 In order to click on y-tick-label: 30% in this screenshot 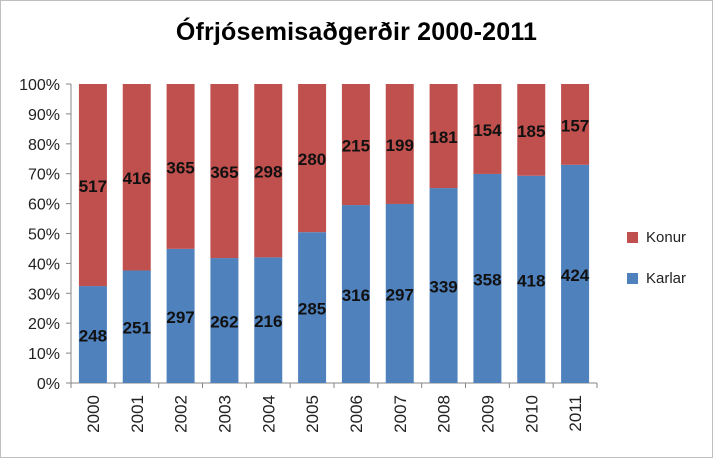, I will do `click(44, 294)`.